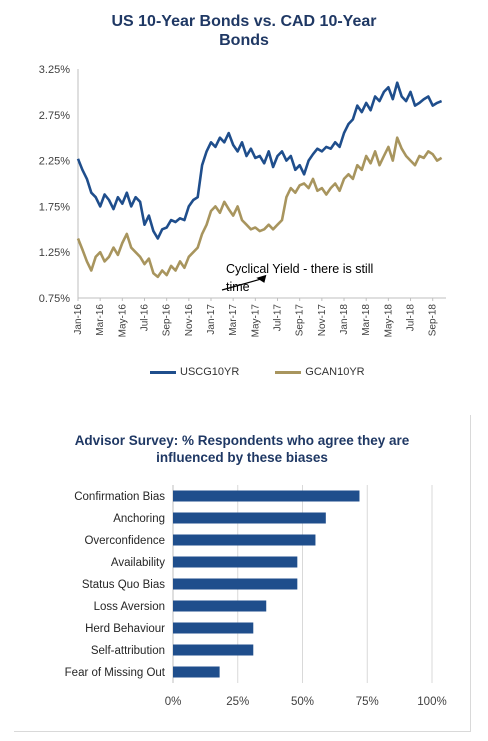 The height and width of the screenshot is (741, 488). I want to click on legend-item-us: USCG10YR, so click(194, 372).